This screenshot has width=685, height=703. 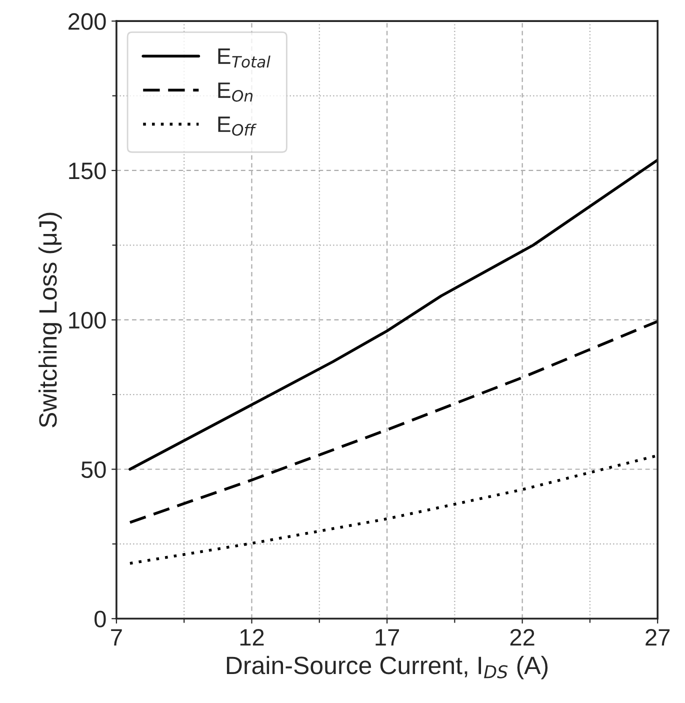 What do you see at coordinates (244, 58) in the screenshot?
I see `legend-label: E$_{Total}$` at bounding box center [244, 58].